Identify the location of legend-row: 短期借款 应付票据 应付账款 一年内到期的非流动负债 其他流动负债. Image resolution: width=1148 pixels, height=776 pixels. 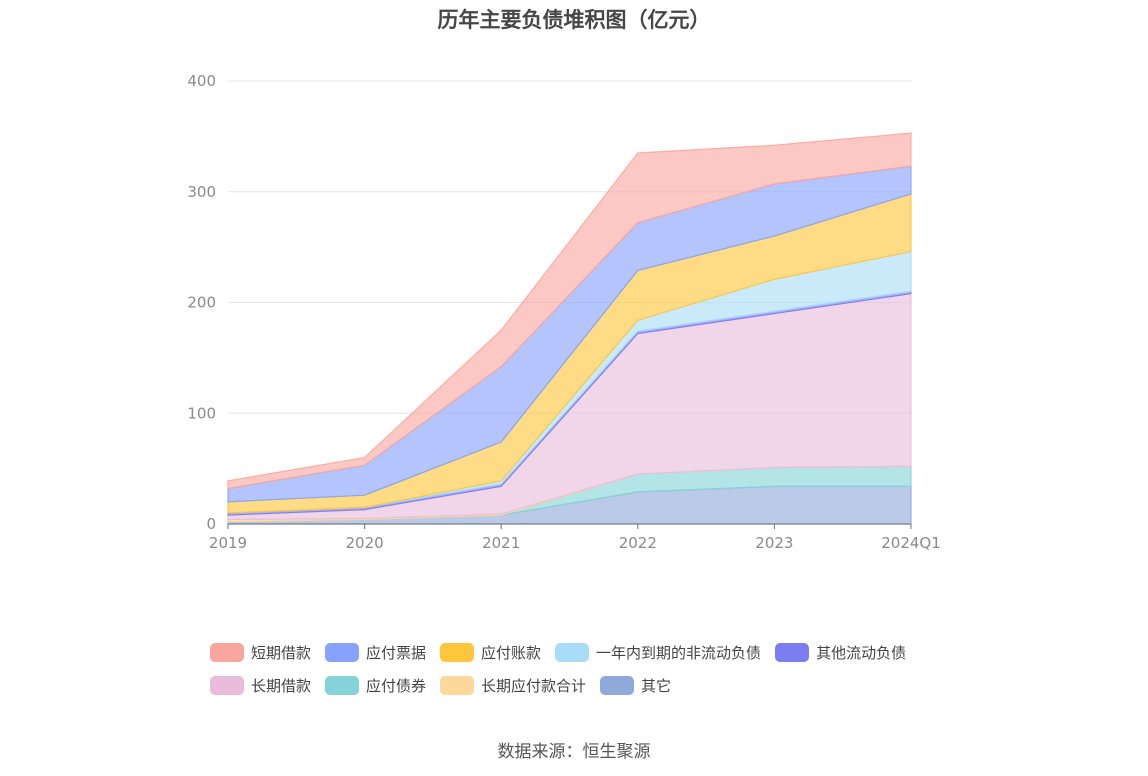
(590, 652).